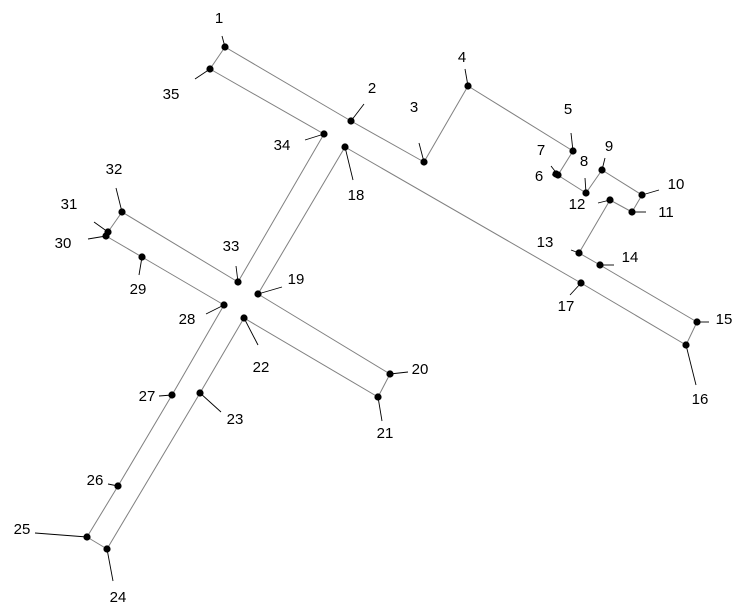 The image size is (738, 606). What do you see at coordinates (219, 18) in the screenshot?
I see `node-label-1: 1` at bounding box center [219, 18].